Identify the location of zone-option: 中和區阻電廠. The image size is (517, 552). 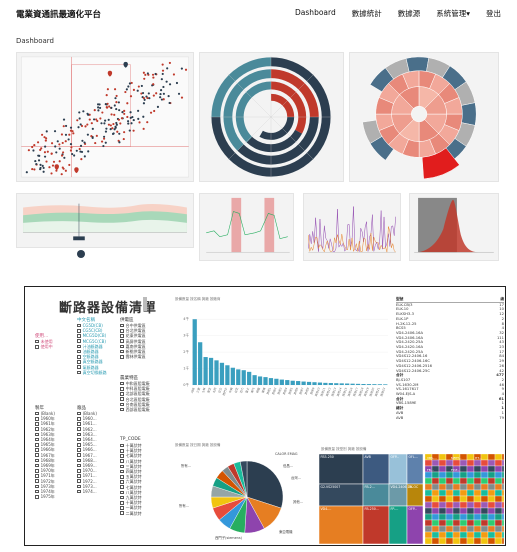
(135, 383).